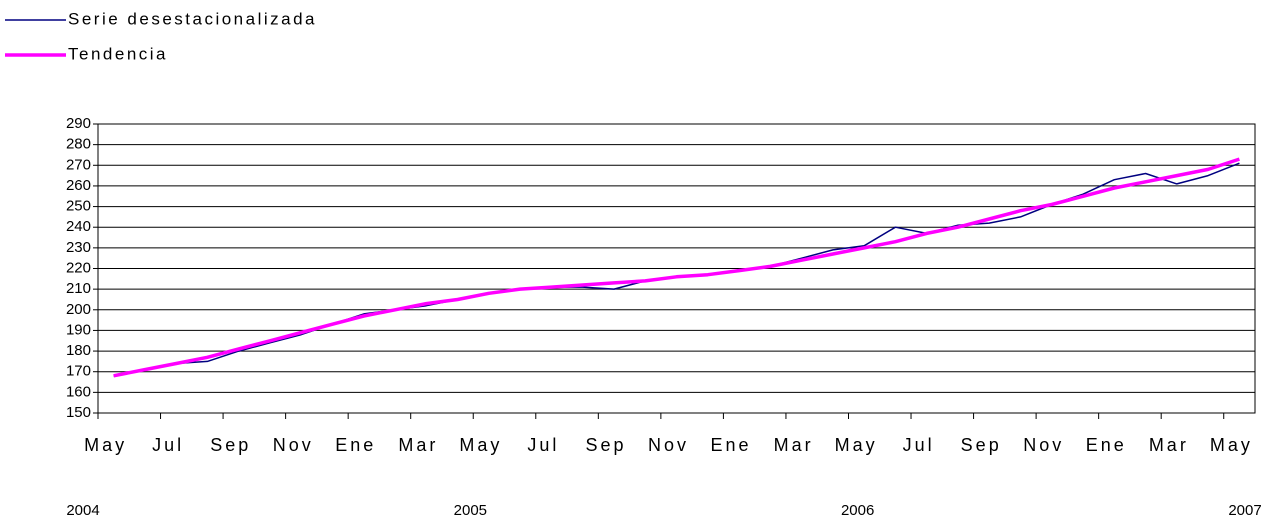  What do you see at coordinates (78, 391) in the screenshot?
I see `y-tick-label: 160` at bounding box center [78, 391].